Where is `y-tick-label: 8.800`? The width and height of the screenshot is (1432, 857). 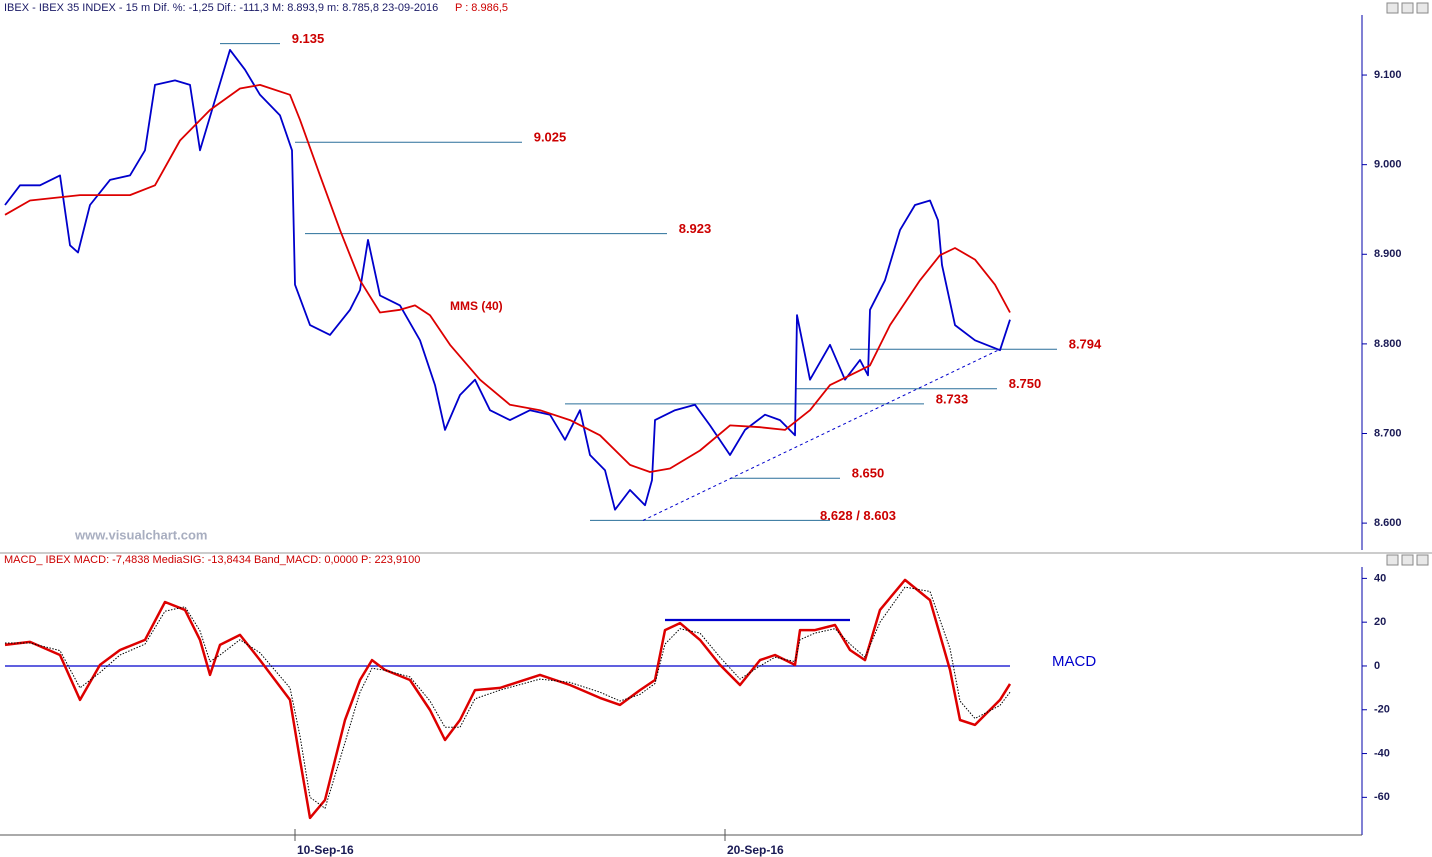 y-tick-label: 8.800 is located at coordinates (1388, 344).